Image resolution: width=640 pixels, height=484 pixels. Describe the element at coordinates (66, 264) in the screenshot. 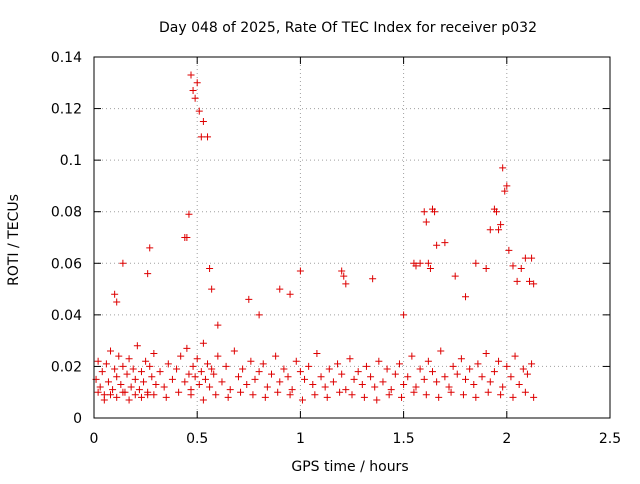

I see `y-tick-label: 0.06` at that location.